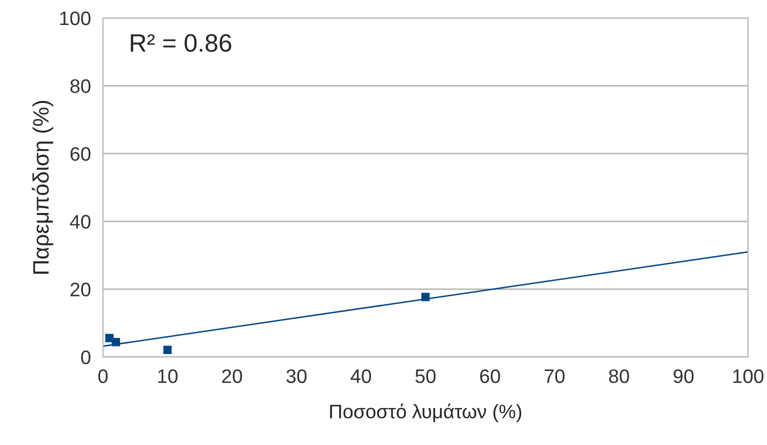 The width and height of the screenshot is (767, 445). I want to click on y-tick-label: 80, so click(80, 86).